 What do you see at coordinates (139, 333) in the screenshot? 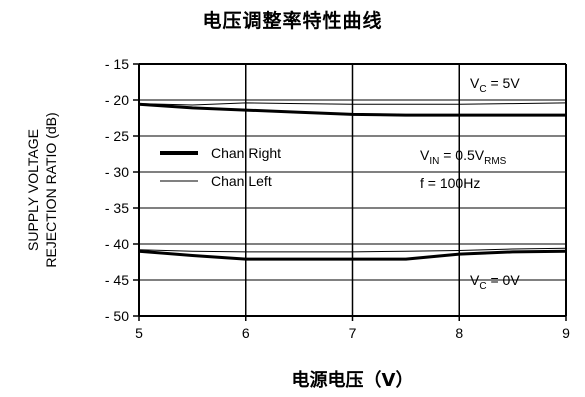
I see `x-tick-label: 5` at bounding box center [139, 333].